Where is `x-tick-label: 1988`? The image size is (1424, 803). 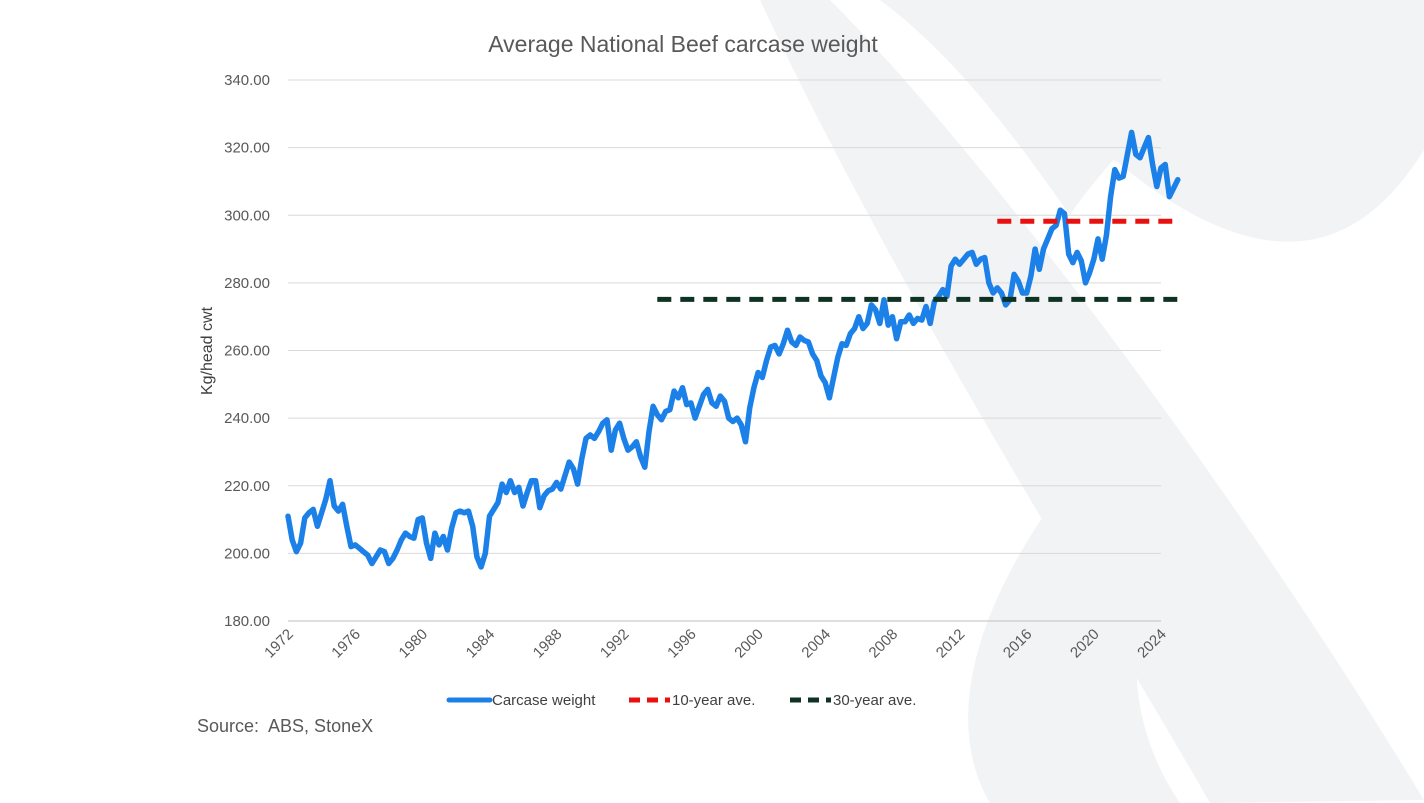
x-tick-label: 1988 is located at coordinates (548, 644).